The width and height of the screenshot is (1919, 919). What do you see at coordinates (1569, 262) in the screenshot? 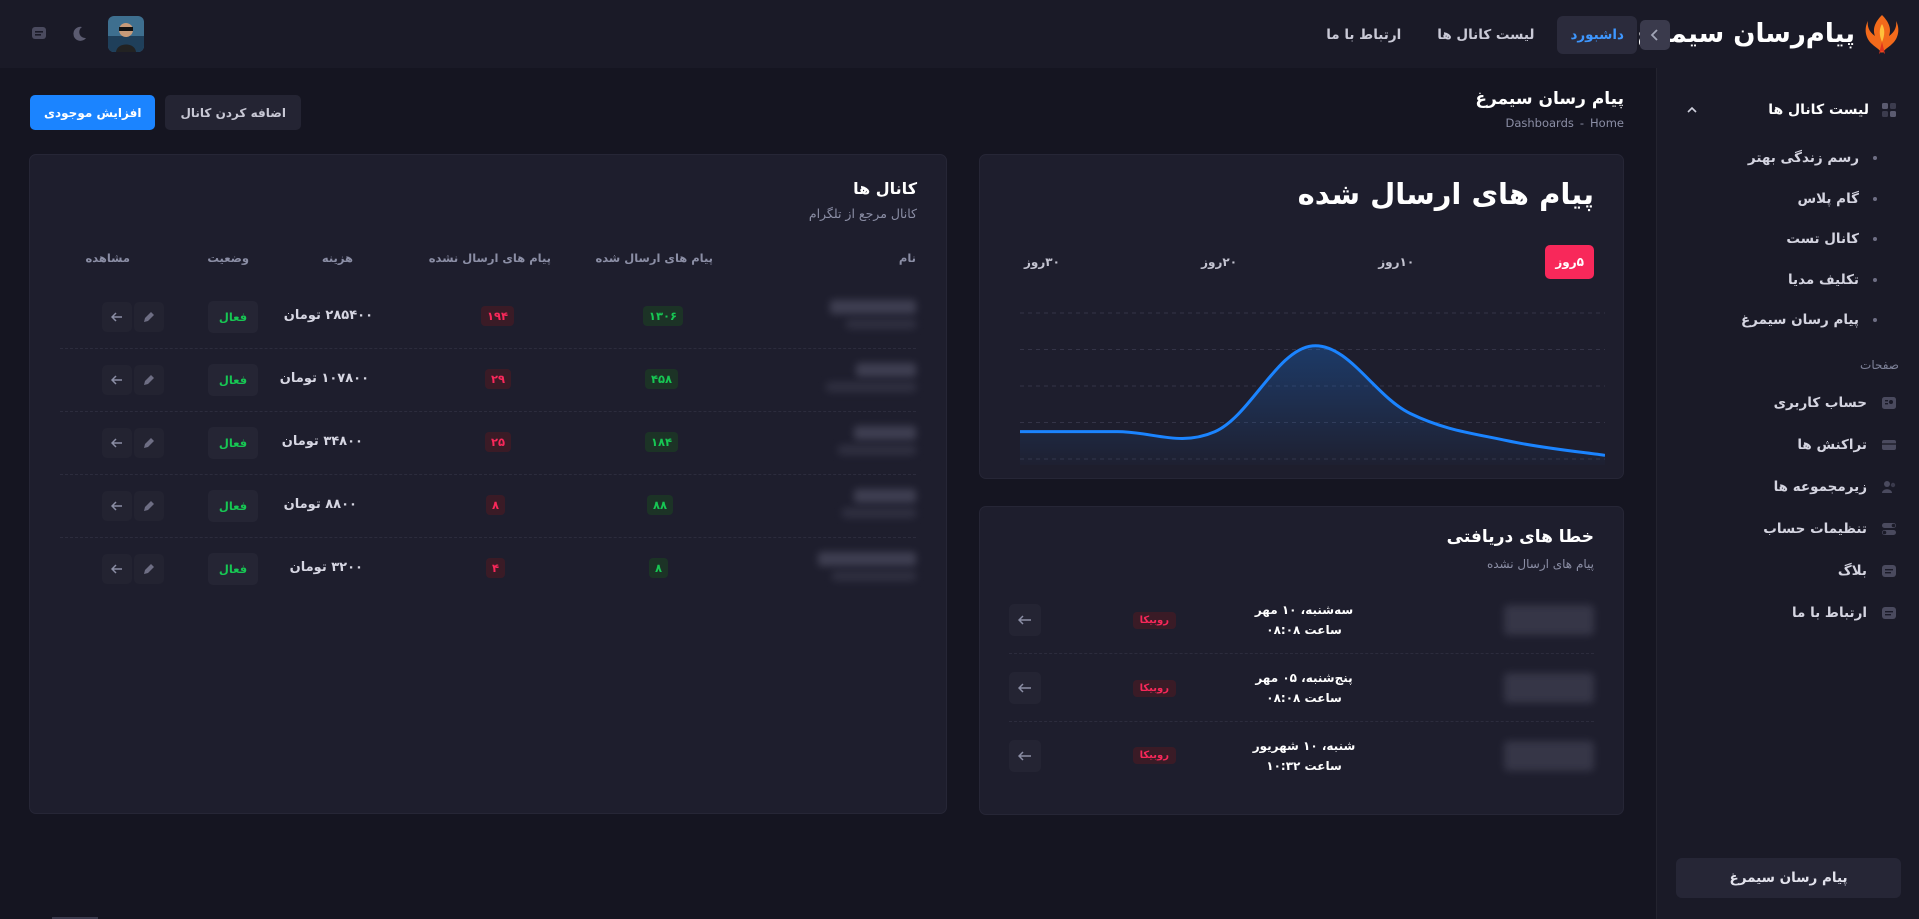
I see `tab-5-days: ۵روز` at bounding box center [1569, 262].